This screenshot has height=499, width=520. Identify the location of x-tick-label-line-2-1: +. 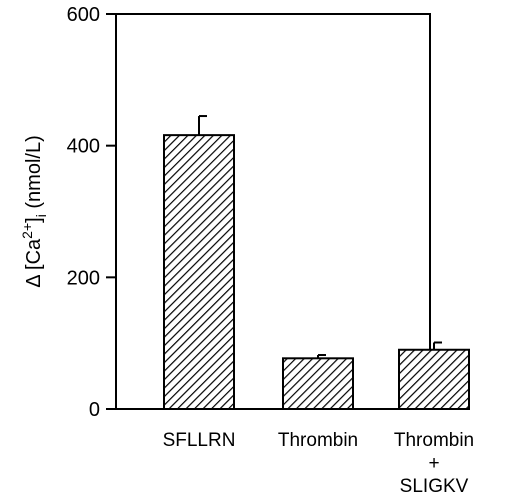
(433, 463).